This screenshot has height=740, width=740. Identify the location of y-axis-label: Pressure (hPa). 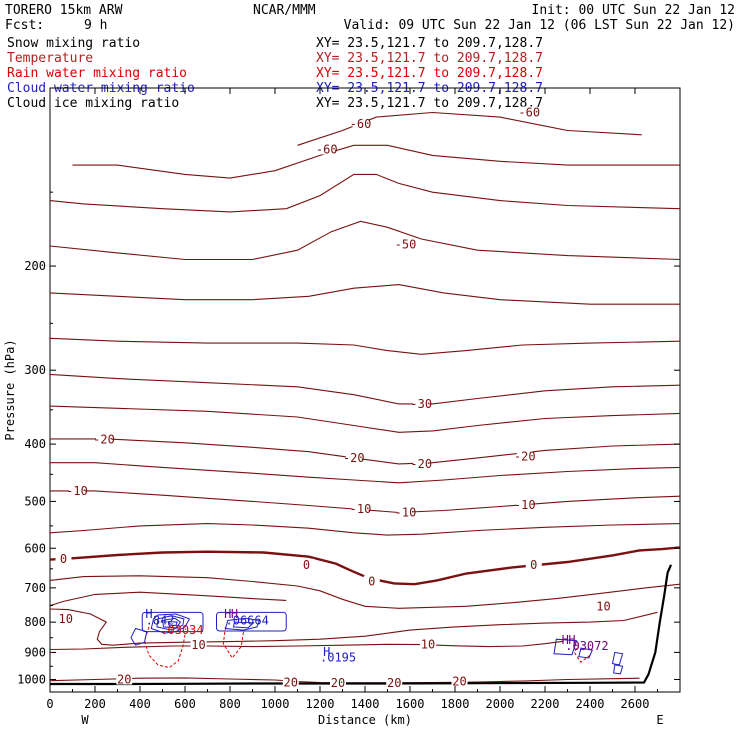
(10, 389).